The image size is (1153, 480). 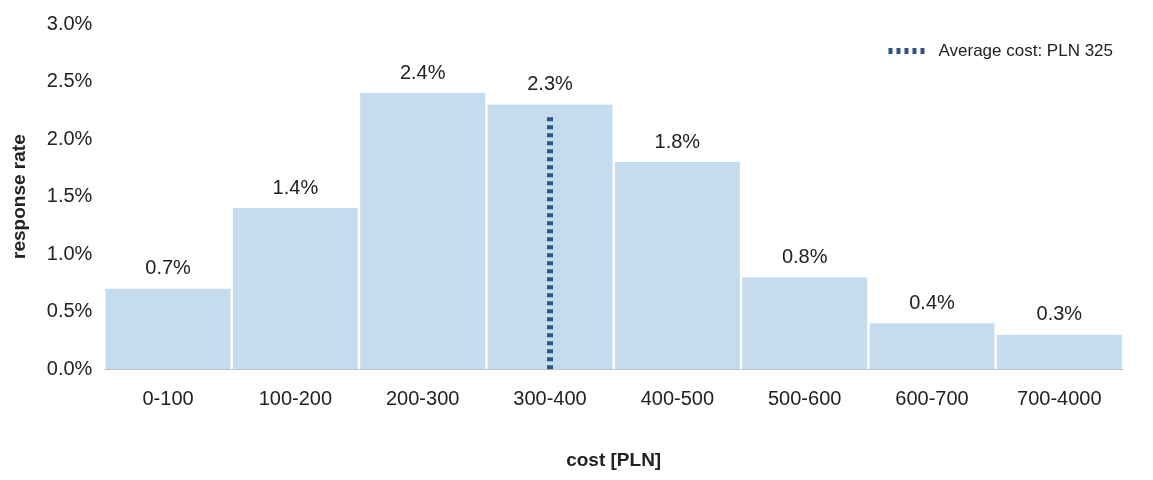 I want to click on data-label: 0.4%, so click(x=932, y=301).